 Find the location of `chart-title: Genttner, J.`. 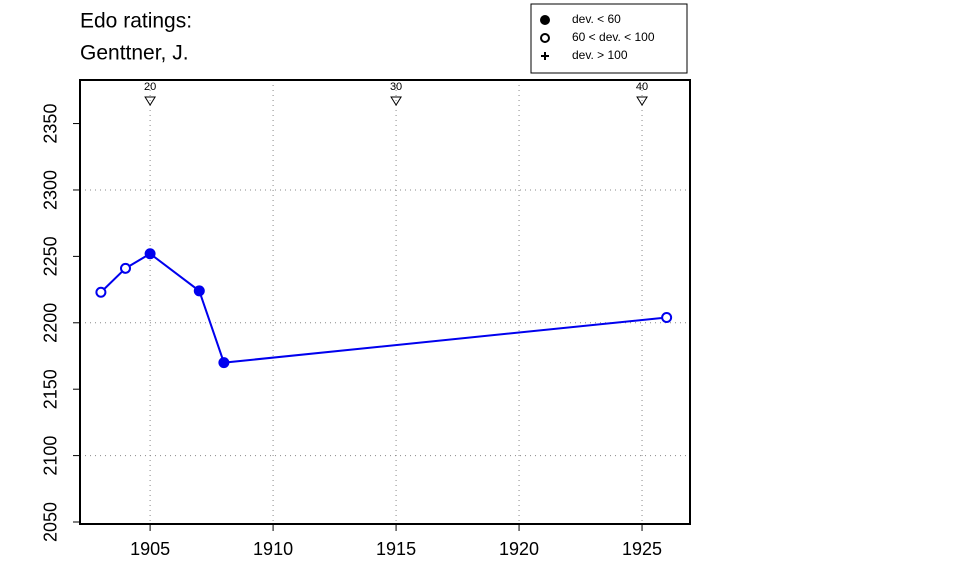

chart-title: Genttner, J. is located at coordinates (134, 53).